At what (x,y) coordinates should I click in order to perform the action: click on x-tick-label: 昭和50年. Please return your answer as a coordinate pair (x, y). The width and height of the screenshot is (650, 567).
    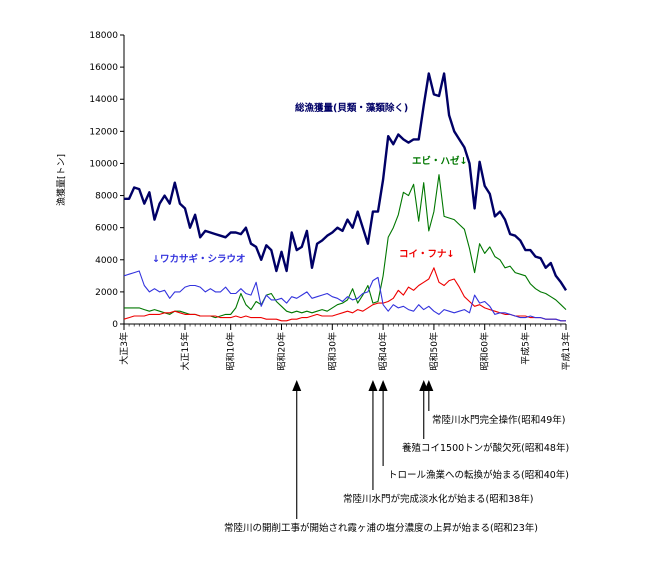
    Looking at the image, I should click on (434, 351).